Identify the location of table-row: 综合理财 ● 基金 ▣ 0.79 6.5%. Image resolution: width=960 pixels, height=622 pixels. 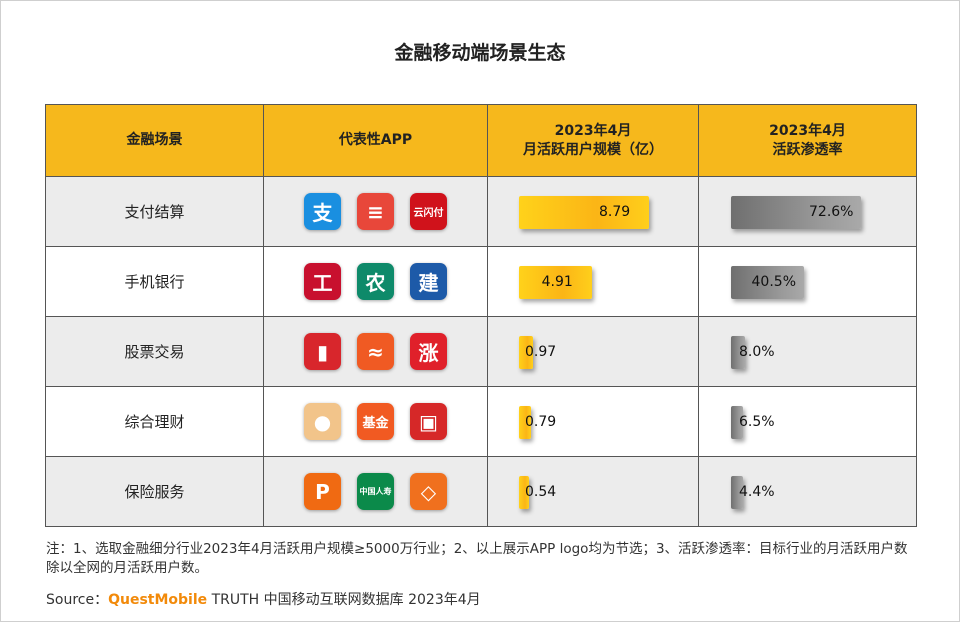
(481, 421).